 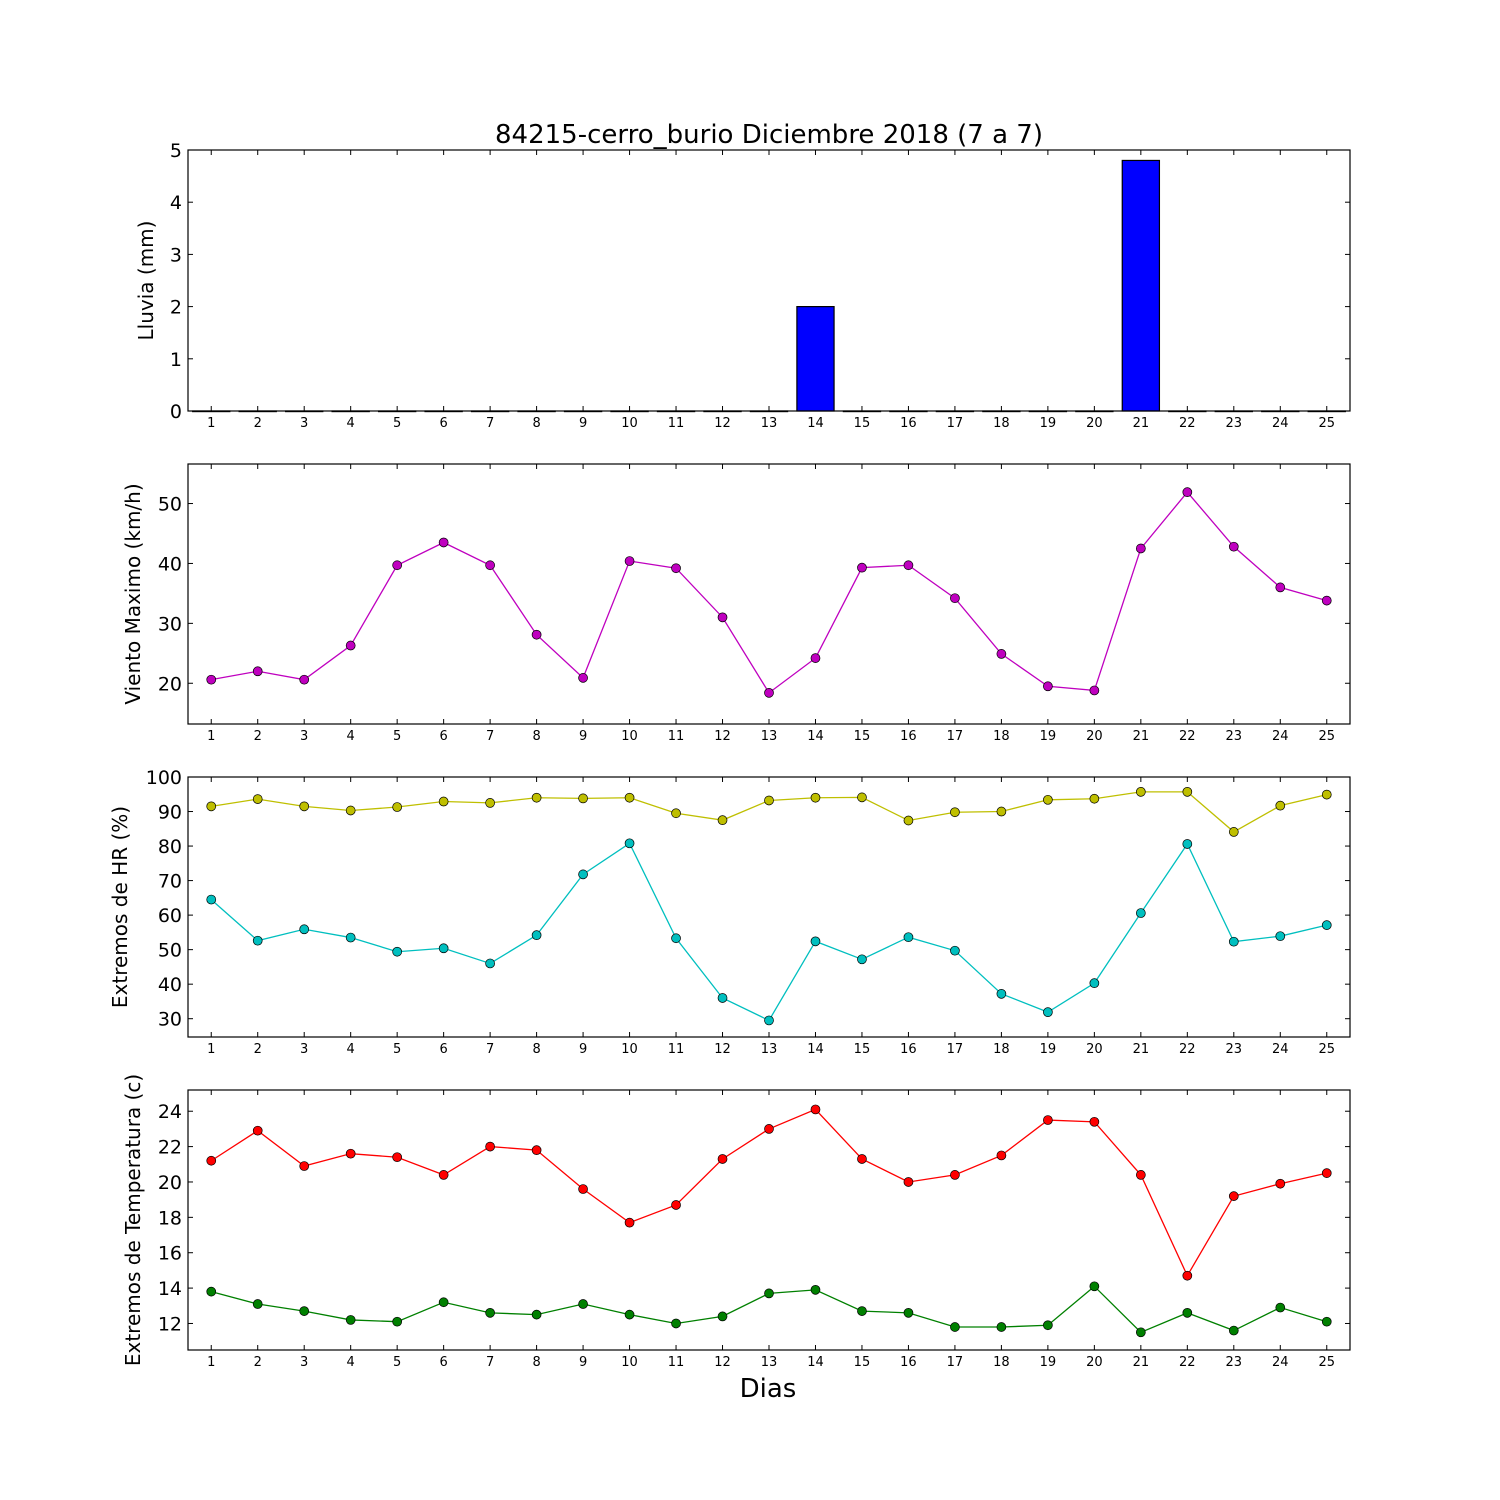 What do you see at coordinates (1048, 1049) in the screenshot?
I see `x-tick-label: 19` at bounding box center [1048, 1049].